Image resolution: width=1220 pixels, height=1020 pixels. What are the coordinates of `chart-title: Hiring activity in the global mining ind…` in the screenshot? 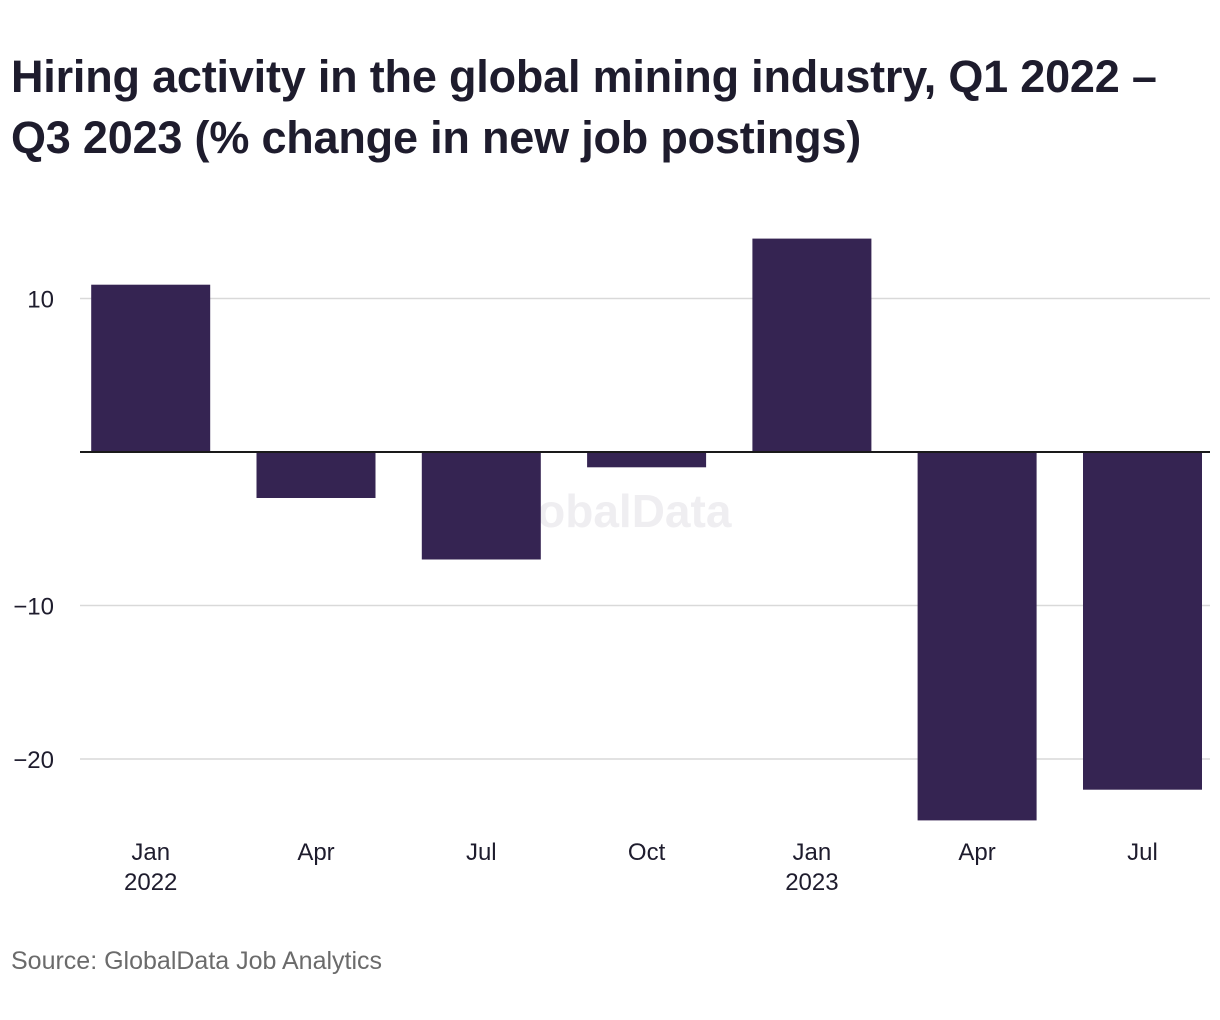 It's located at (584, 107).